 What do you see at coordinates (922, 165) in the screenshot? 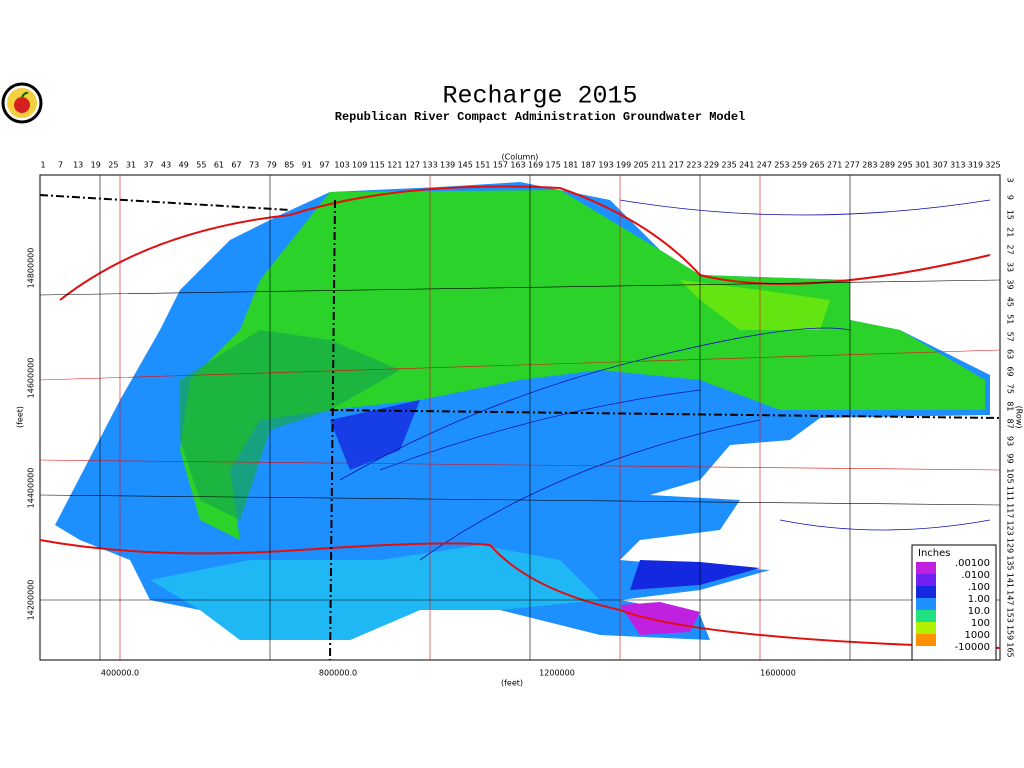
I see `column-tick-label: 301` at bounding box center [922, 165].